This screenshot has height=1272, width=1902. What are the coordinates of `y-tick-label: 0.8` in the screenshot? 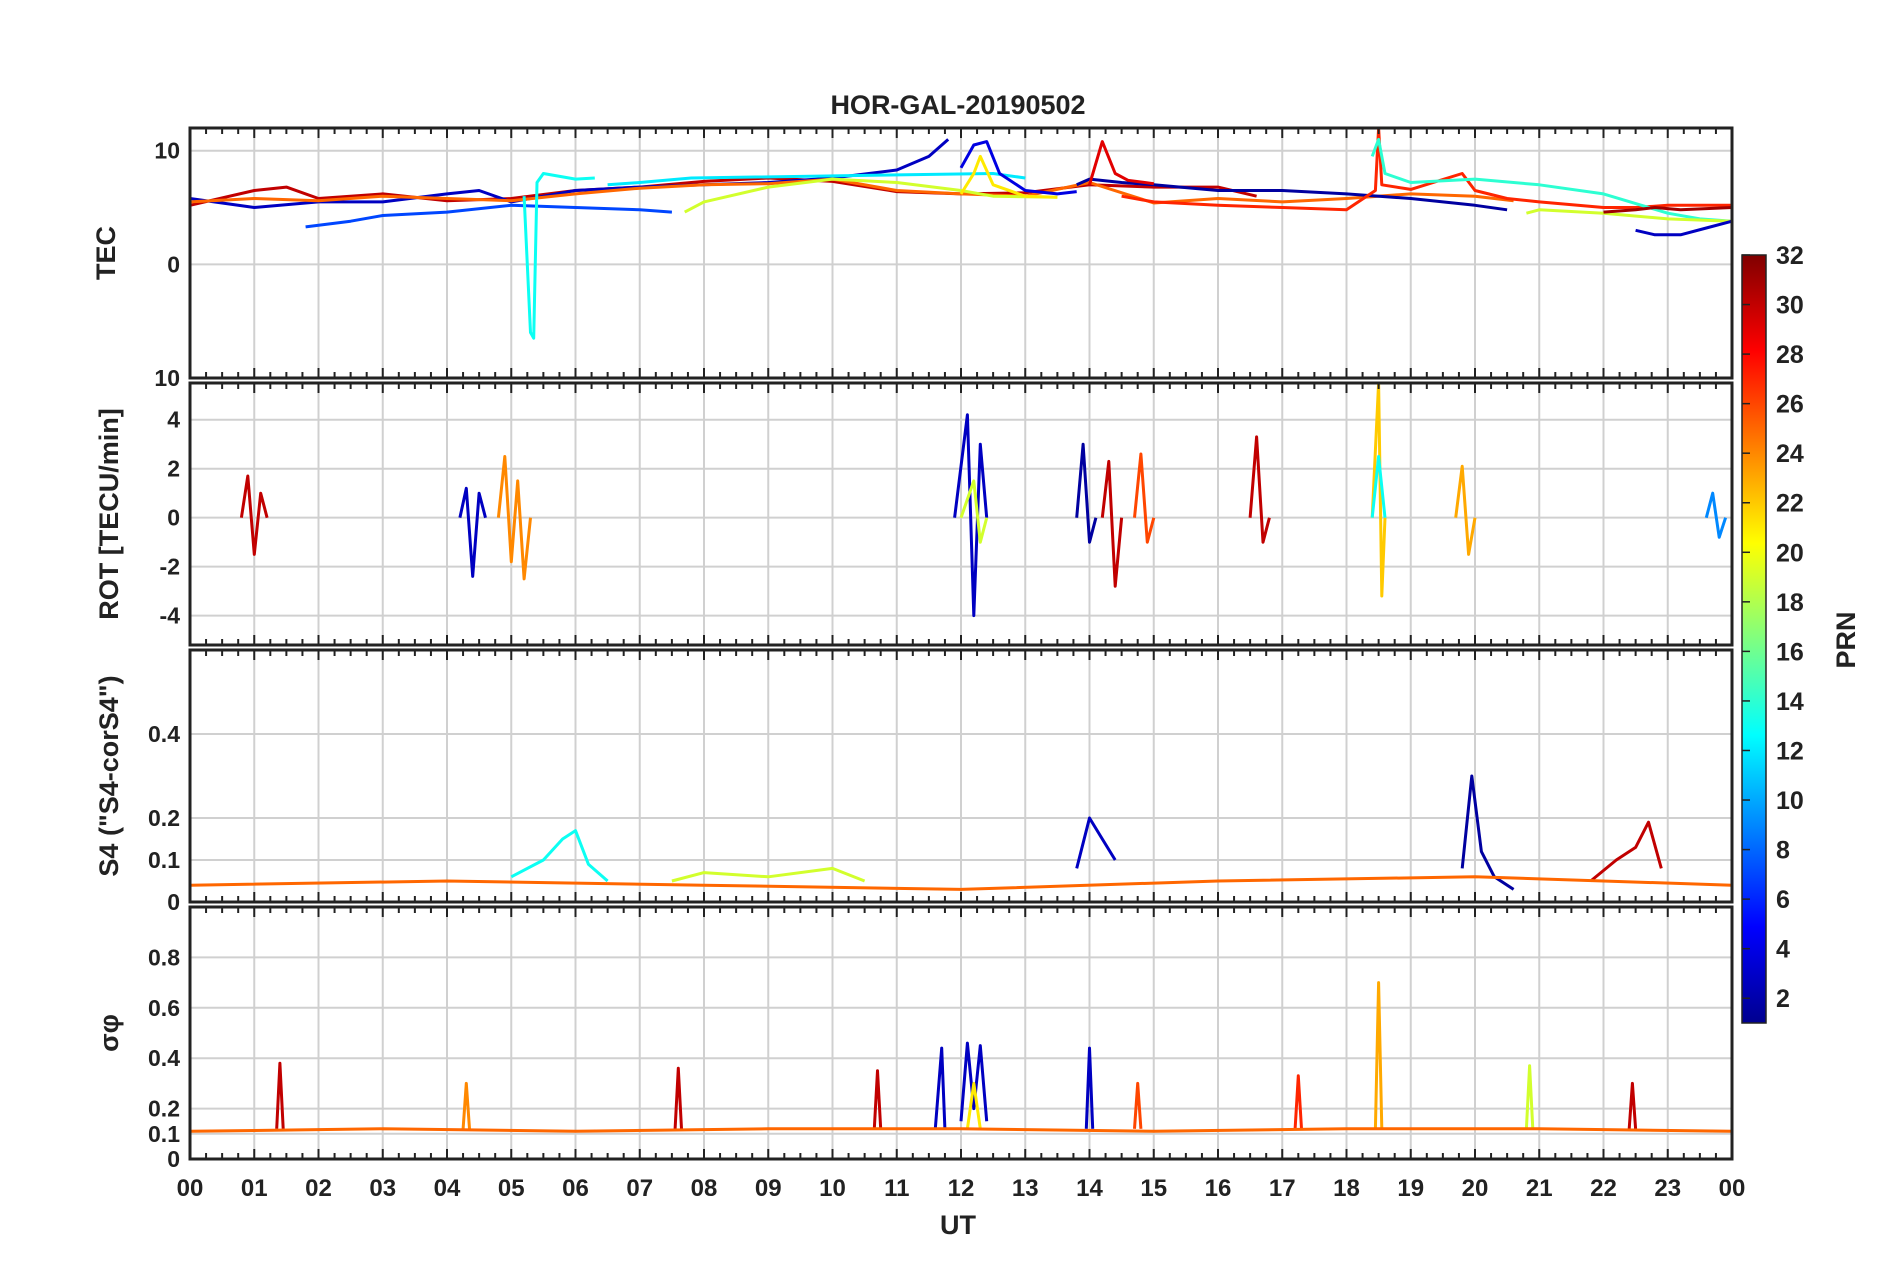 It's located at (164, 957).